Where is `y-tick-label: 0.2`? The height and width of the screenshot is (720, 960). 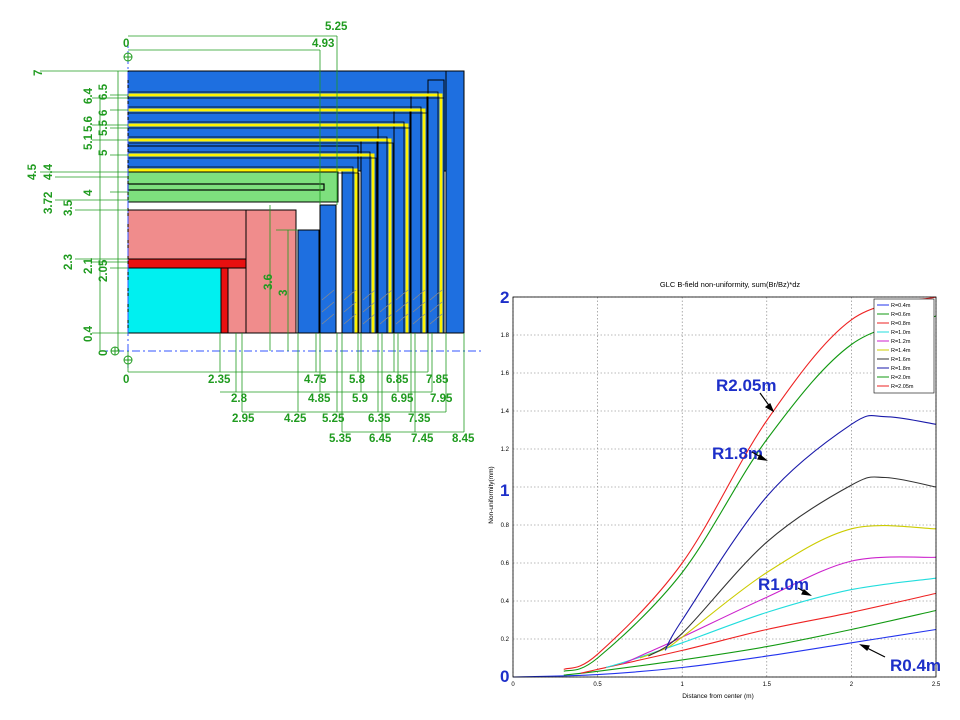
y-tick-label: 0.2 is located at coordinates (505, 640).